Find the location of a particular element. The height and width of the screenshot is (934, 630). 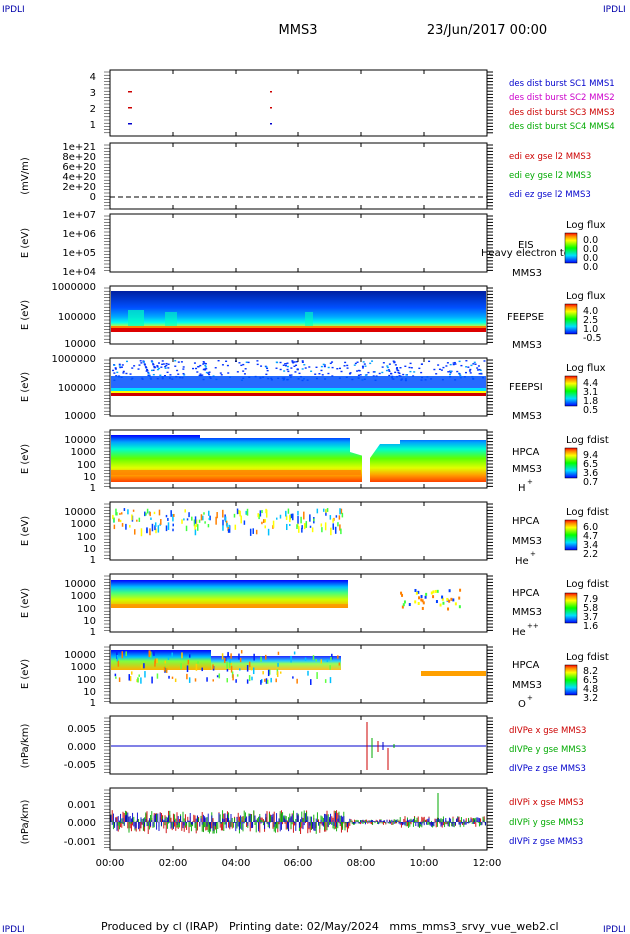

colorbar-tick: 4.7 is located at coordinates (590, 536).